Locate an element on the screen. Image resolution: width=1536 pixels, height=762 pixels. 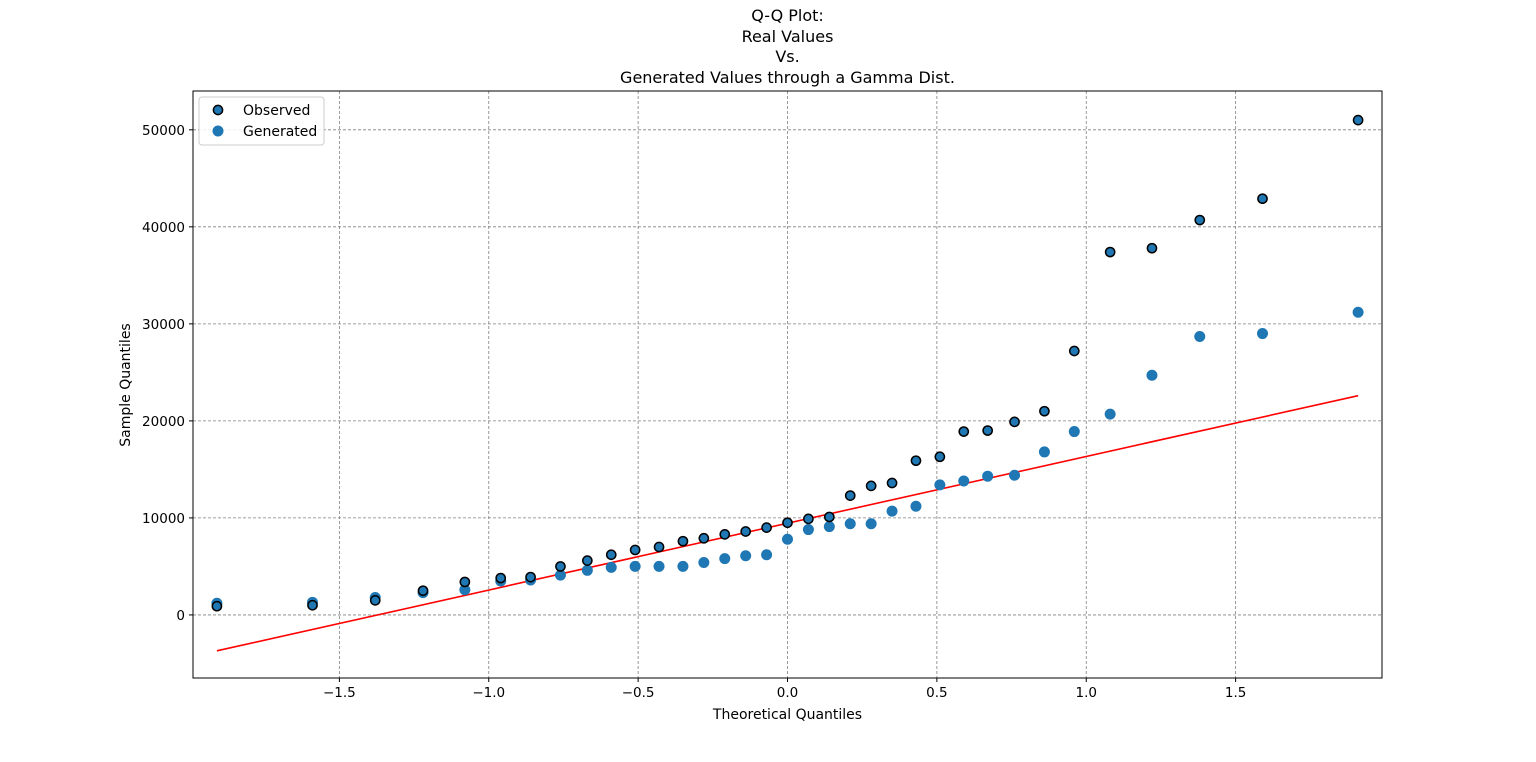
legend: Observed Generated is located at coordinates (261, 121).